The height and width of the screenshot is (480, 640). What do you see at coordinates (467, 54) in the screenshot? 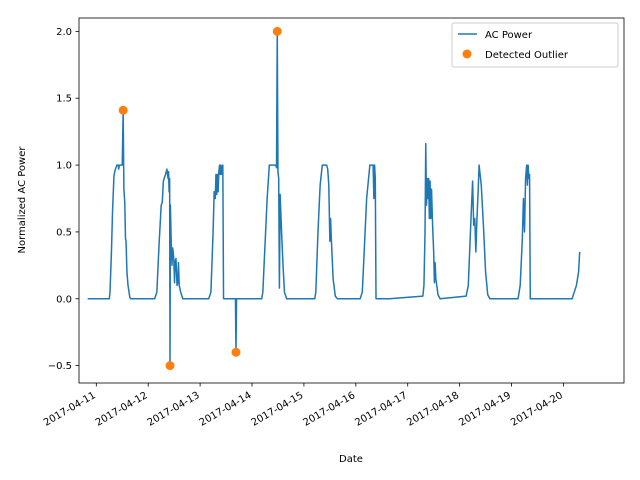
I see `legend-marker-swatch` at bounding box center [467, 54].